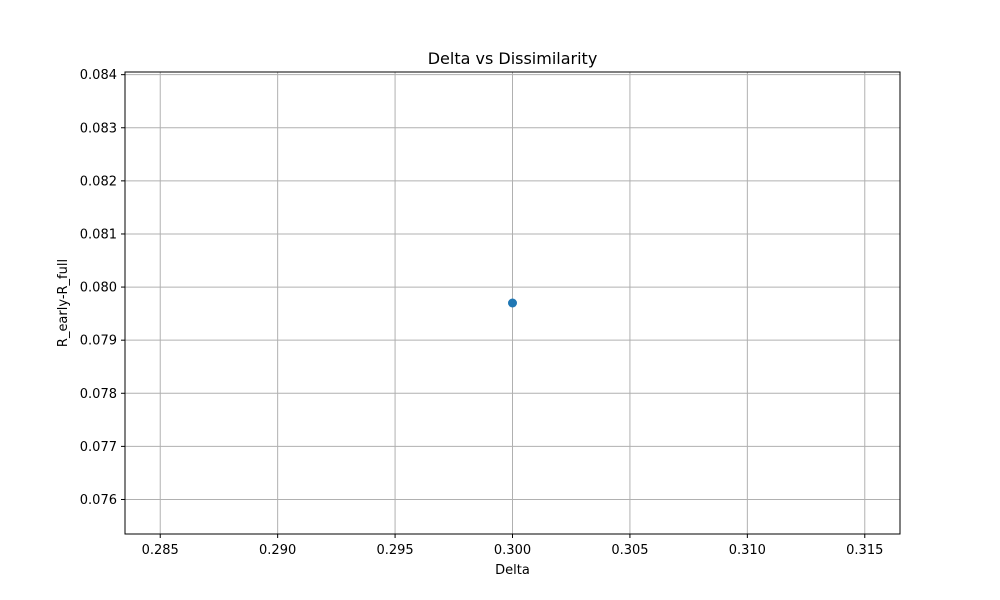  What do you see at coordinates (513, 58) in the screenshot?
I see `chart-title: Delta vs Dissimilarity` at bounding box center [513, 58].